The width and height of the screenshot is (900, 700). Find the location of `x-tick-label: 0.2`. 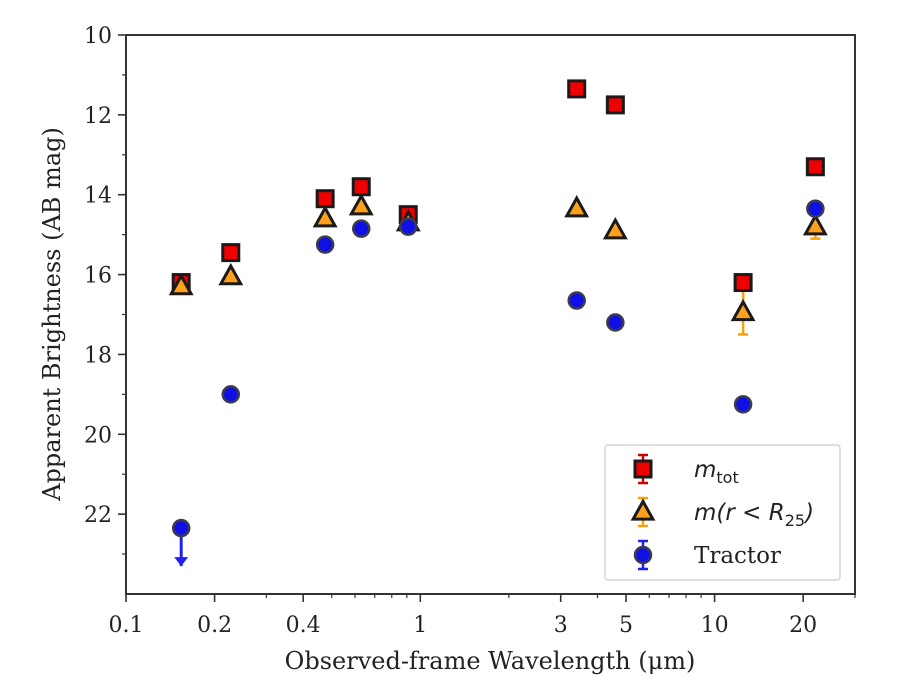

x-tick-label: 0.2 is located at coordinates (214, 625).